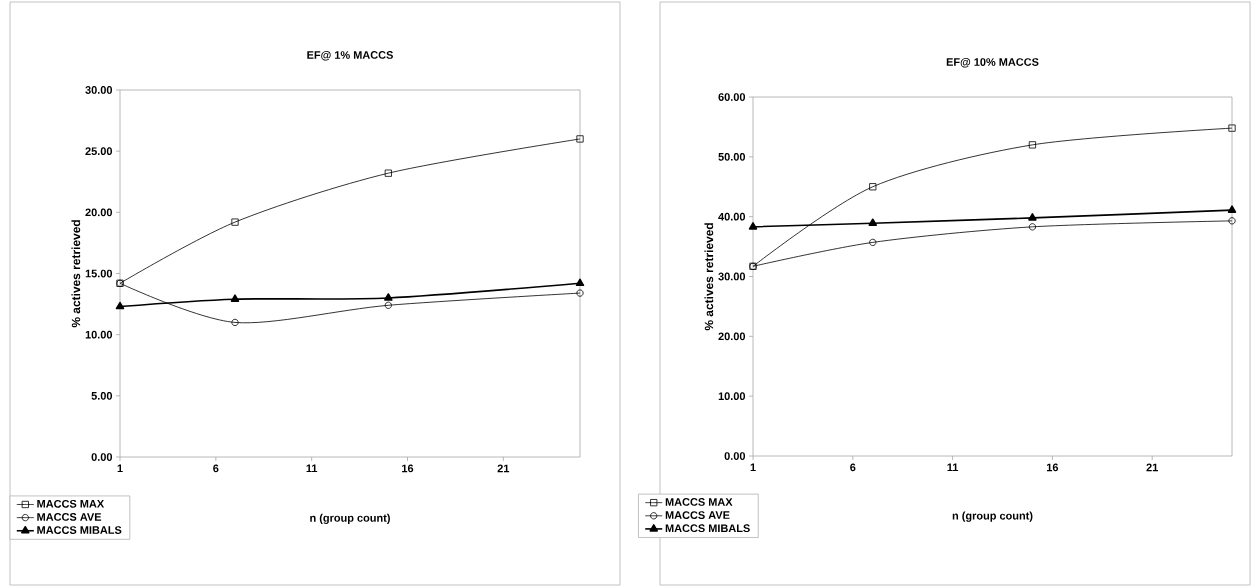  What do you see at coordinates (732, 216) in the screenshot?
I see `y-tick-label: 40.00` at bounding box center [732, 216].